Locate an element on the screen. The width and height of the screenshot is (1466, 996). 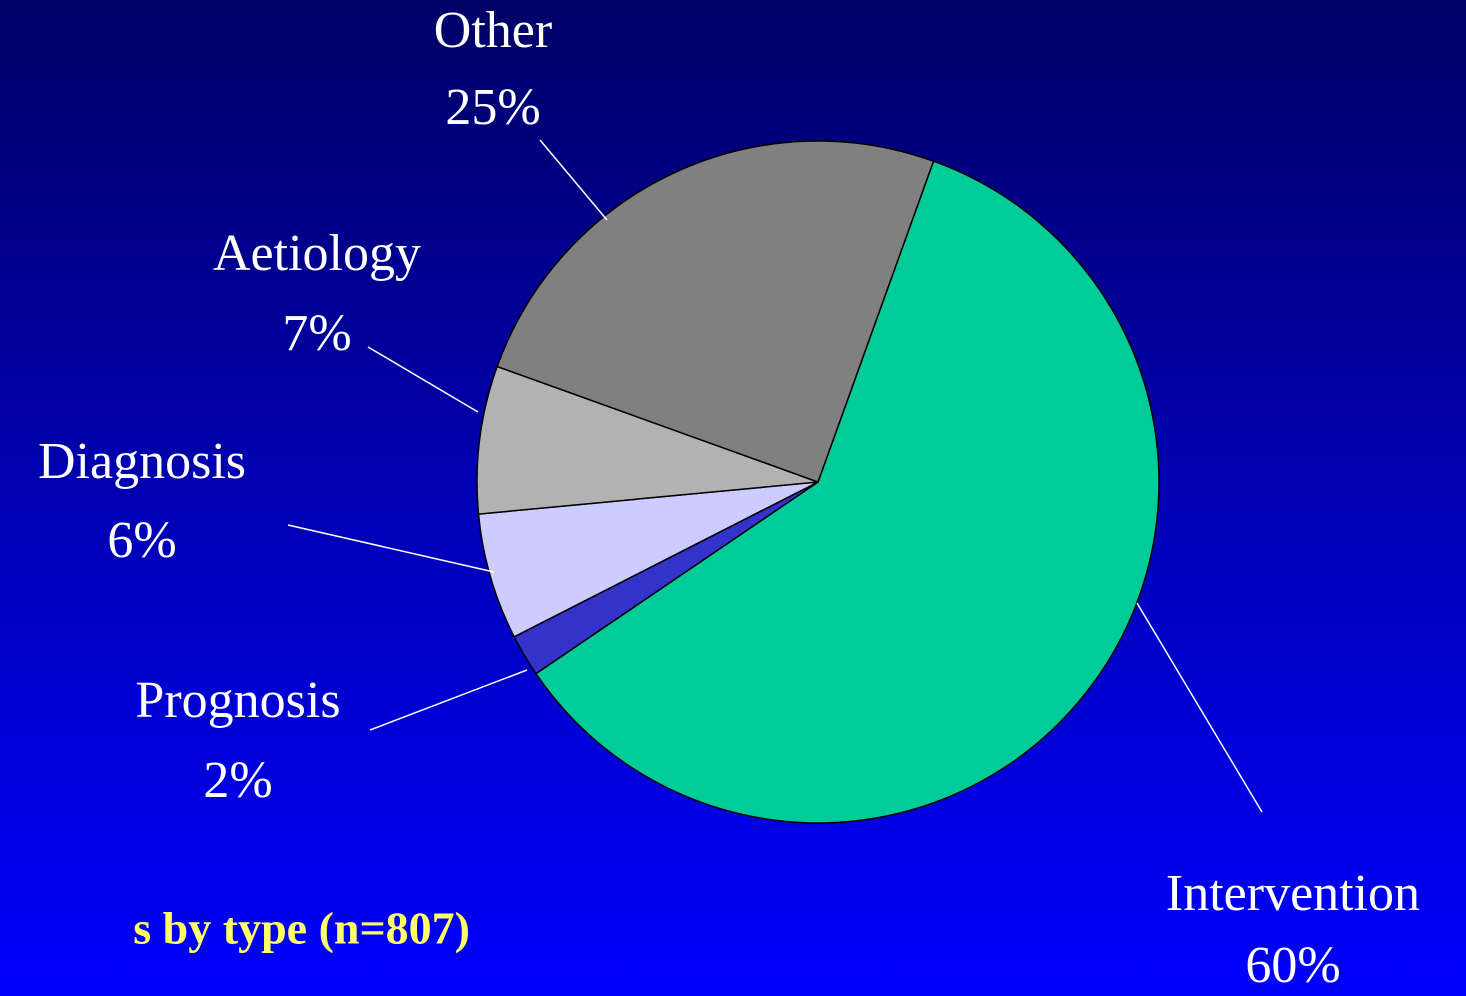
slice-label: Intervention is located at coordinates (1293, 893).